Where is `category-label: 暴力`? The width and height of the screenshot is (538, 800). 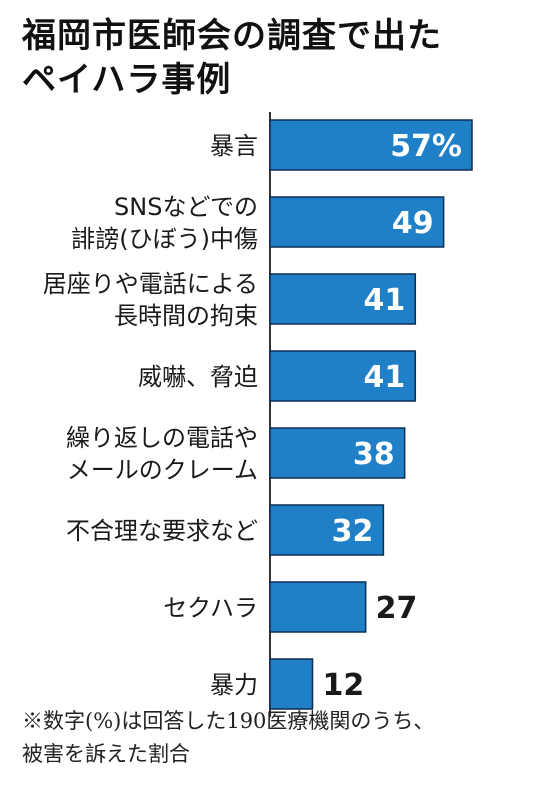 category-label: 暴力 is located at coordinates (234, 685).